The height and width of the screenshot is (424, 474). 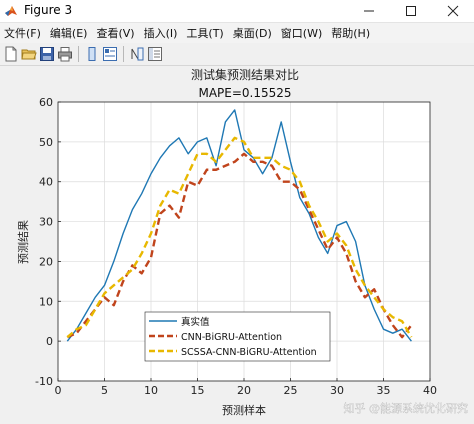 I want to click on menu-view: 查看(V), so click(x=115, y=33).